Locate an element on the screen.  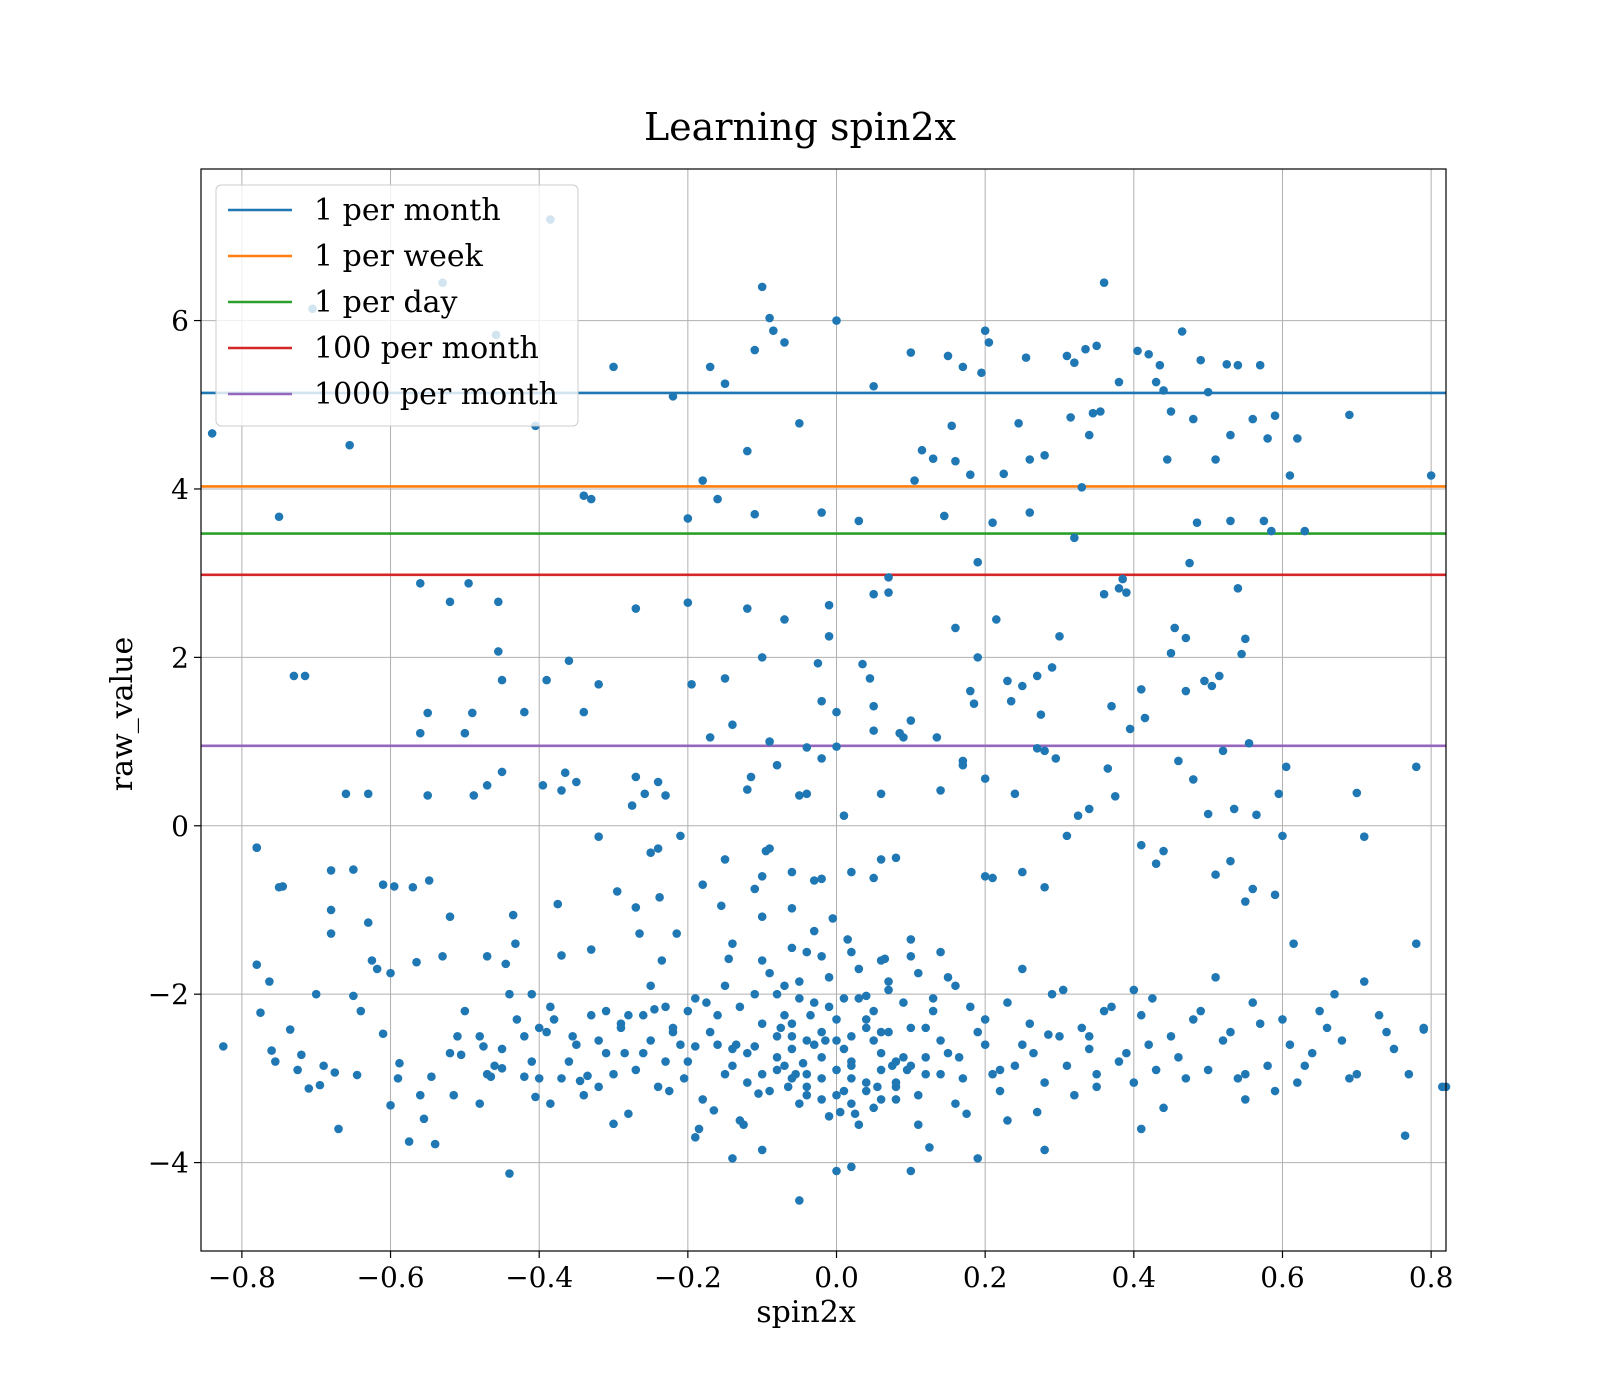
legend-label: 1 per day is located at coordinates (386, 302).